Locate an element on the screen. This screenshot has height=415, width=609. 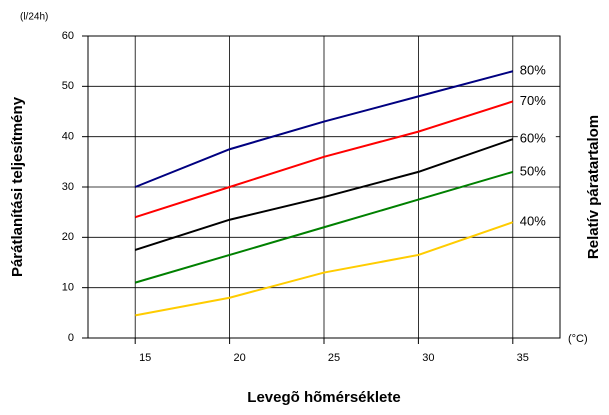
y-tick-label: 30 is located at coordinates (68, 187).